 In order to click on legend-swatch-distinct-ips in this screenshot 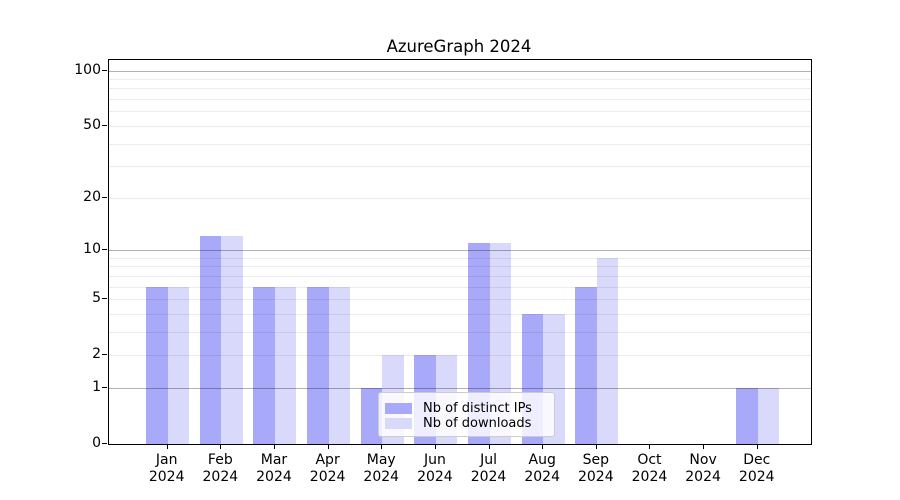, I will do `click(398, 408)`.